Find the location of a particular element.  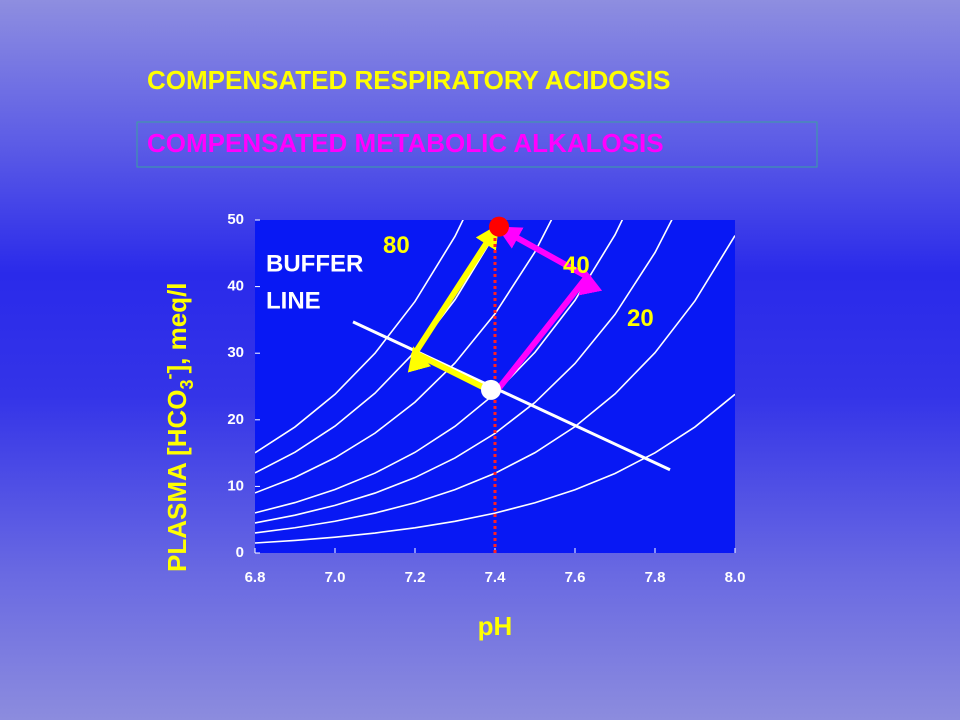

buffer-label: LINE is located at coordinates (293, 300).